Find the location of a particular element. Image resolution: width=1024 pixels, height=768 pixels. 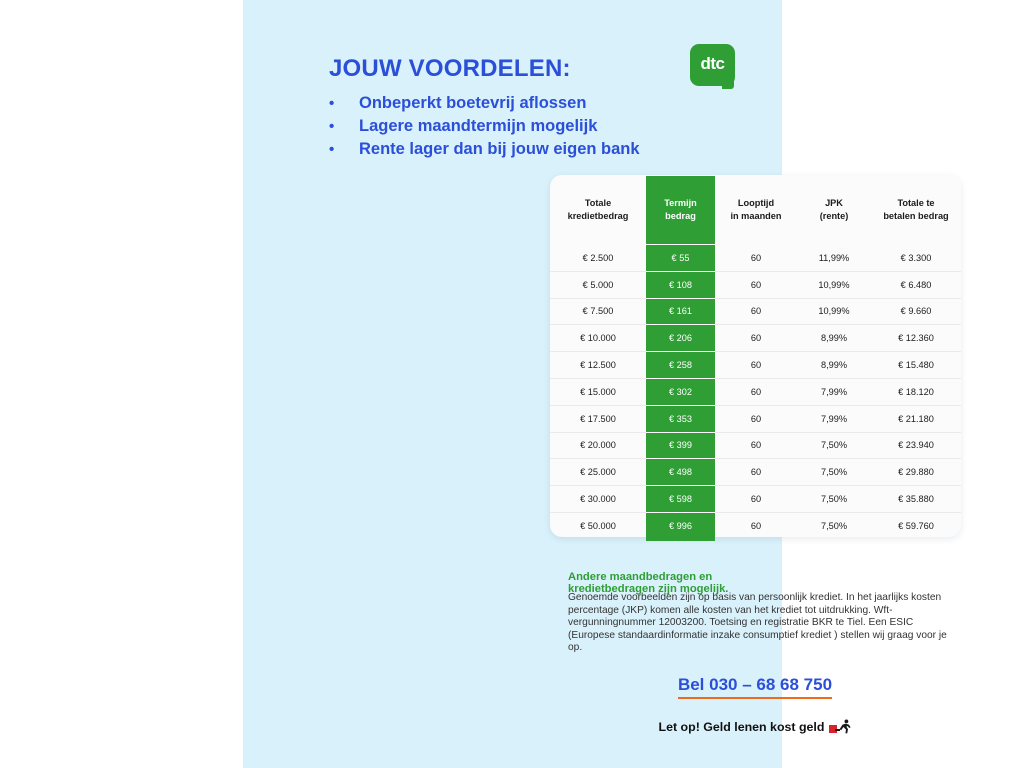

table-row: € 25.000 € 498 60 7,50% € 29.880 is located at coordinates (755, 472).